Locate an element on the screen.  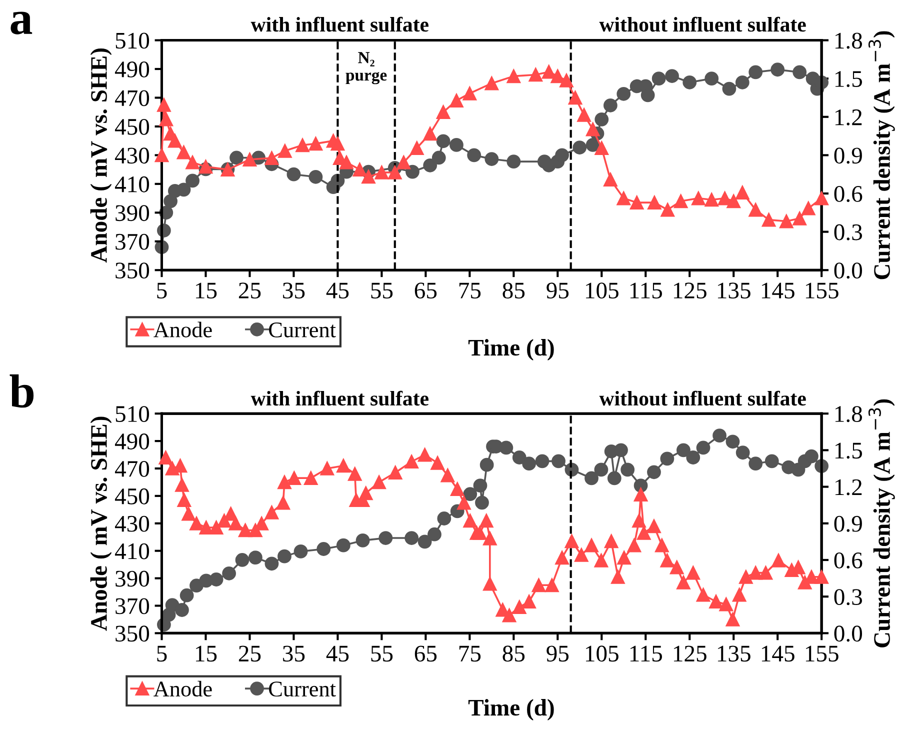
y2-tick-label: 1.8 is located at coordinates (848, 40).